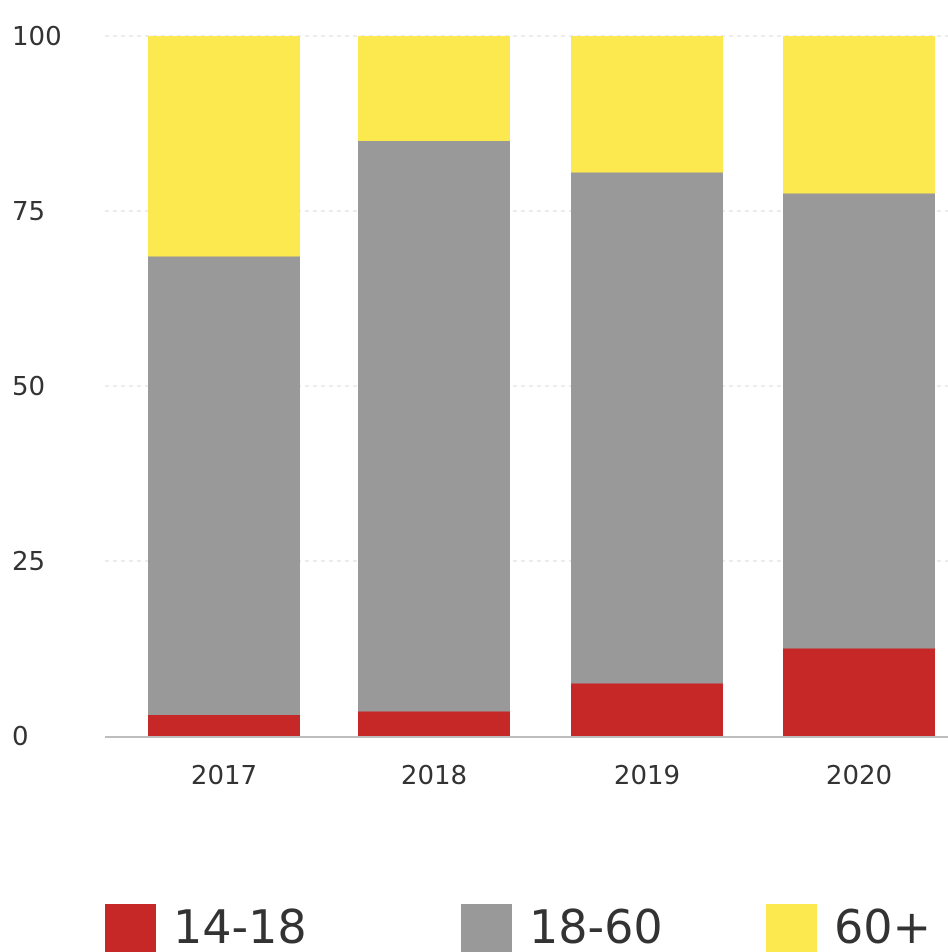  Describe the element at coordinates (859, 421) in the screenshot. I see `bar-segment-18-60-2020` at that location.